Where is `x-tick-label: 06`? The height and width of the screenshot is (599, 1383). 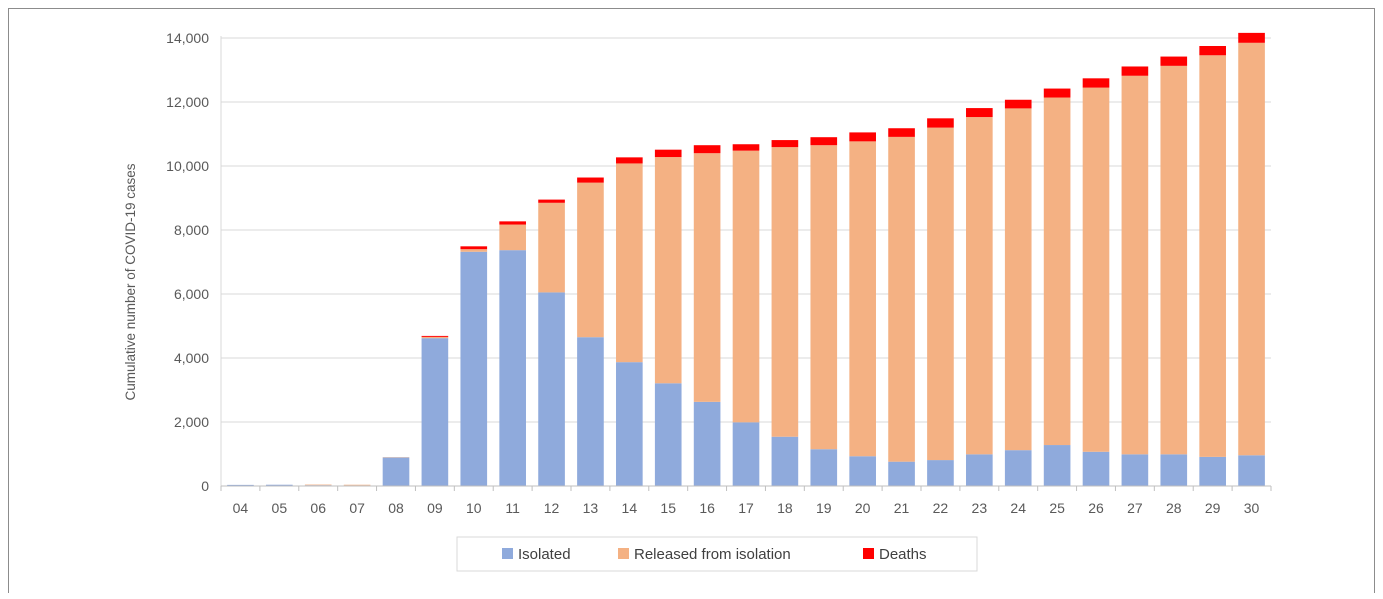
x-tick-label: 06 is located at coordinates (318, 508).